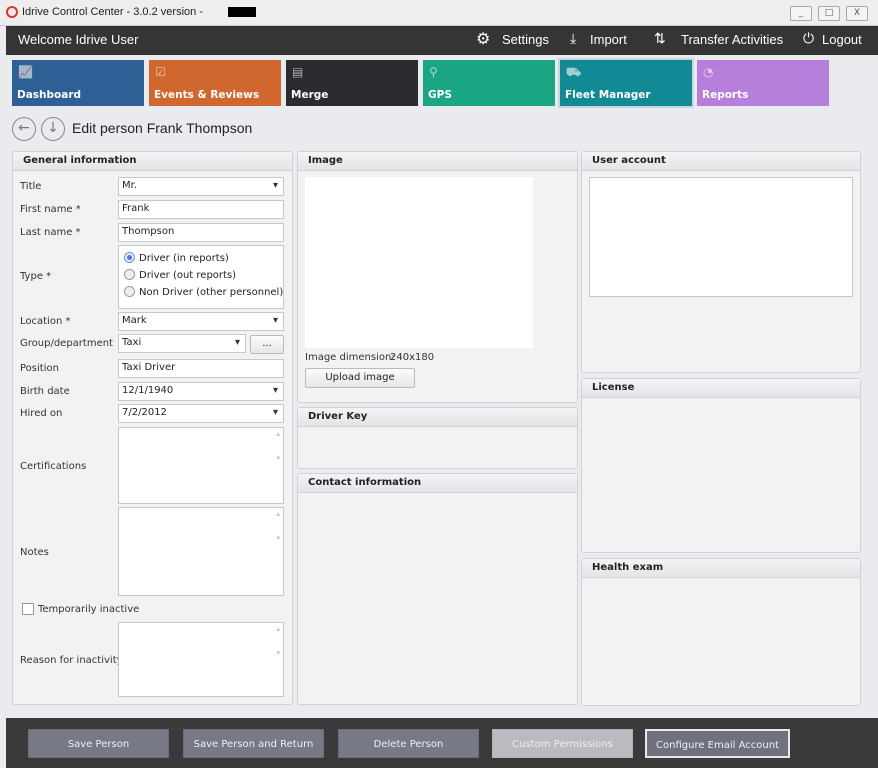  What do you see at coordinates (412, 357) in the screenshot?
I see `image-dimension-value: 240x180` at bounding box center [412, 357].